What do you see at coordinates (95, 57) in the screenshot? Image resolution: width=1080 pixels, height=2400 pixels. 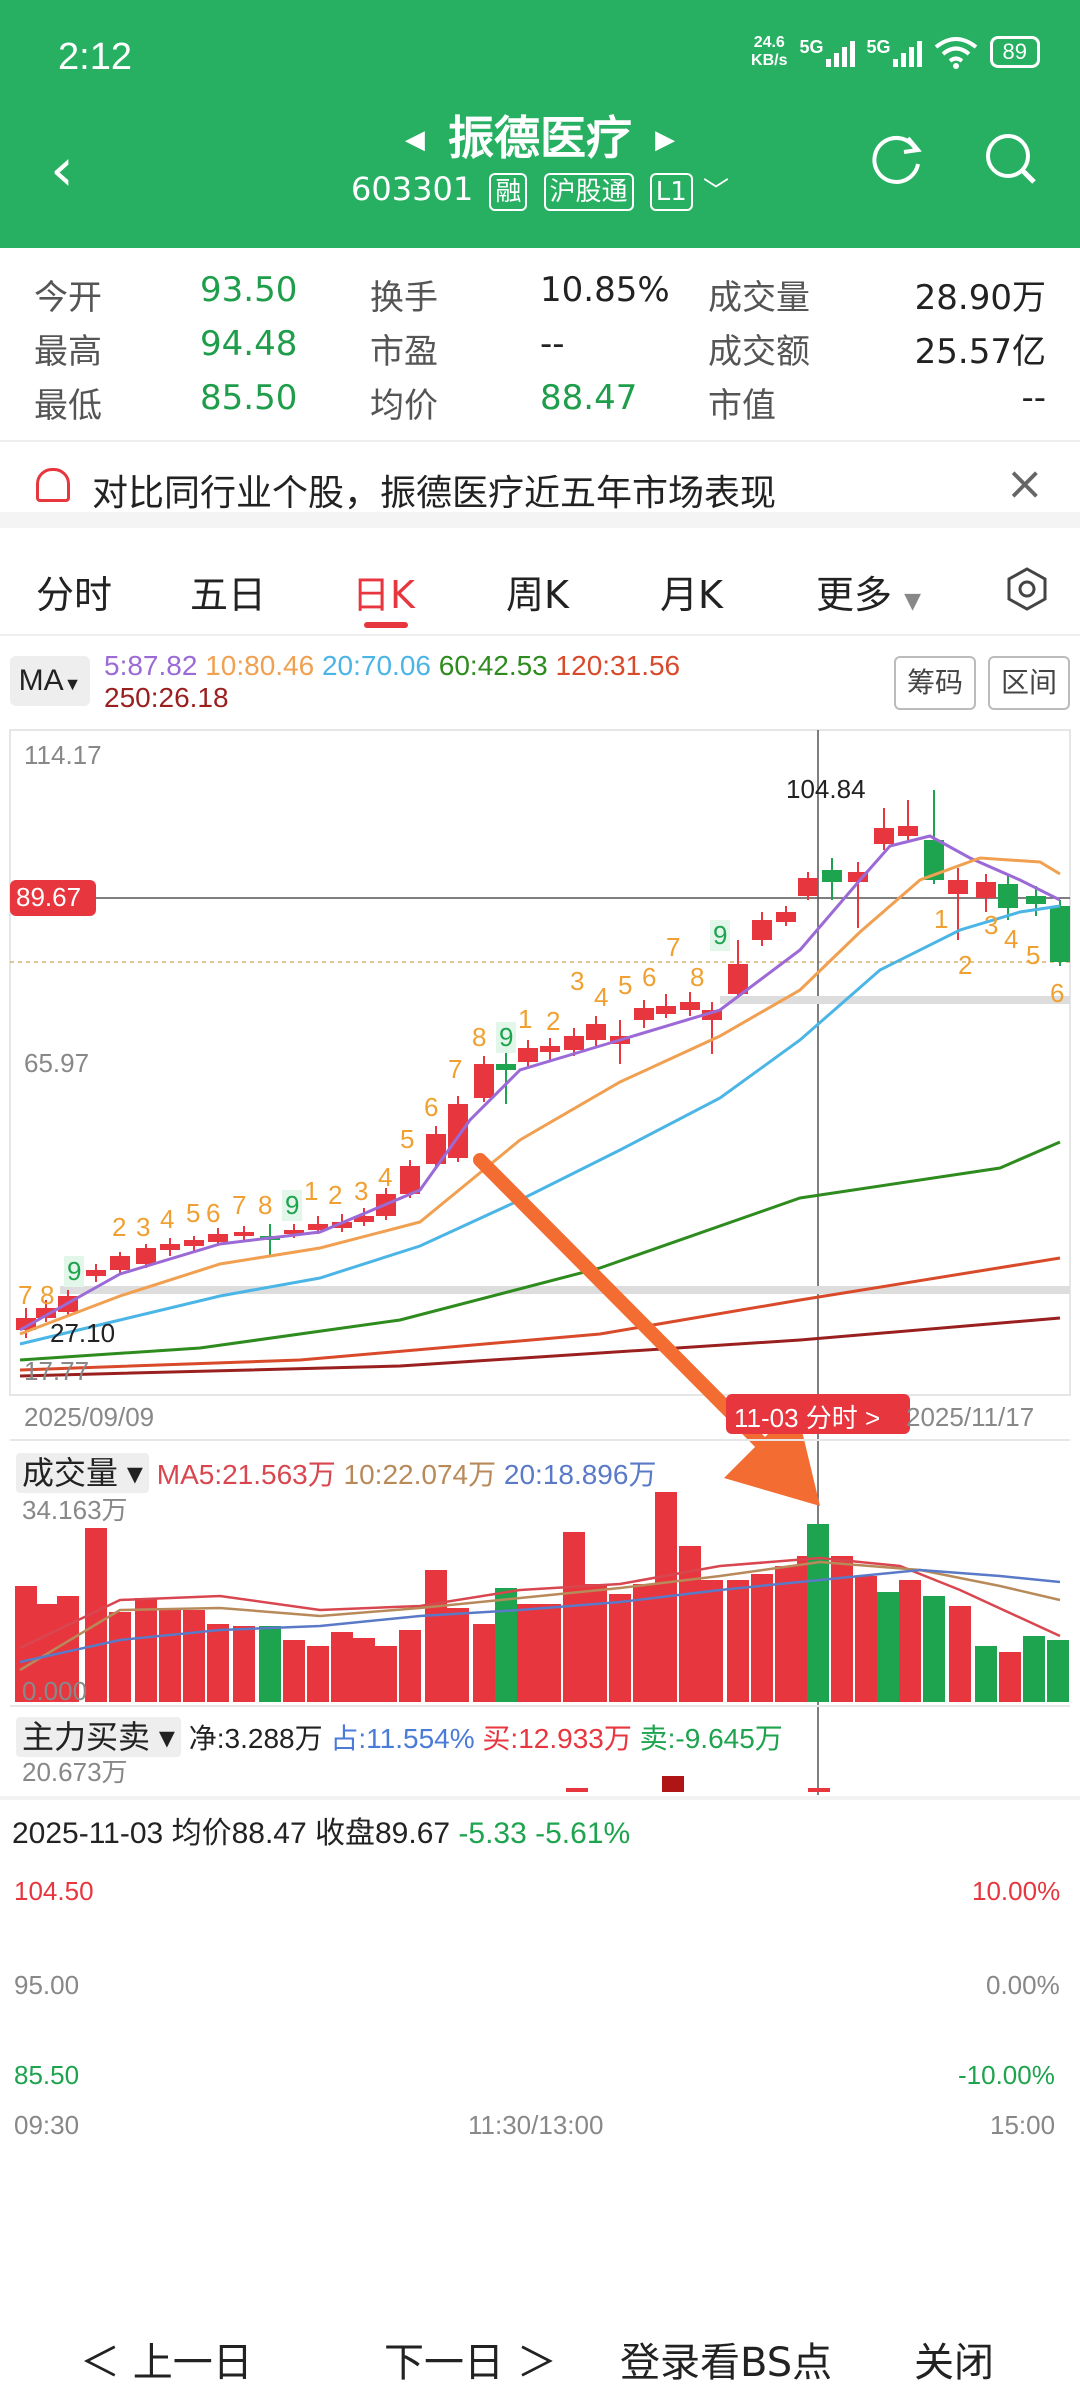 I see `status-time: 2:12` at bounding box center [95, 57].